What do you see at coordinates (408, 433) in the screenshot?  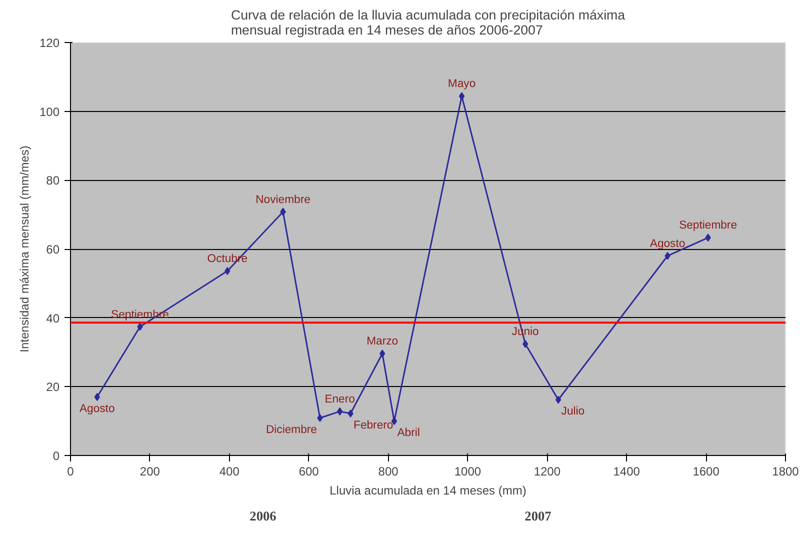 I see `annotation: Abril` at bounding box center [408, 433].